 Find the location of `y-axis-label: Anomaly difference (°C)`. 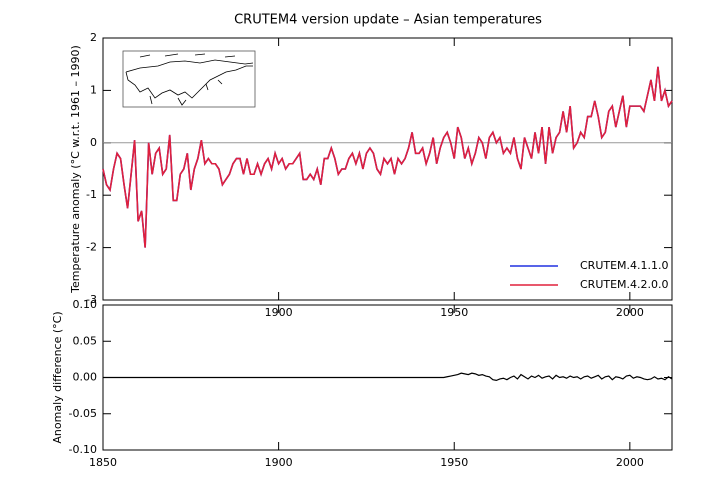

y-axis-label: Anomaly difference (°C) is located at coordinates (57, 377).